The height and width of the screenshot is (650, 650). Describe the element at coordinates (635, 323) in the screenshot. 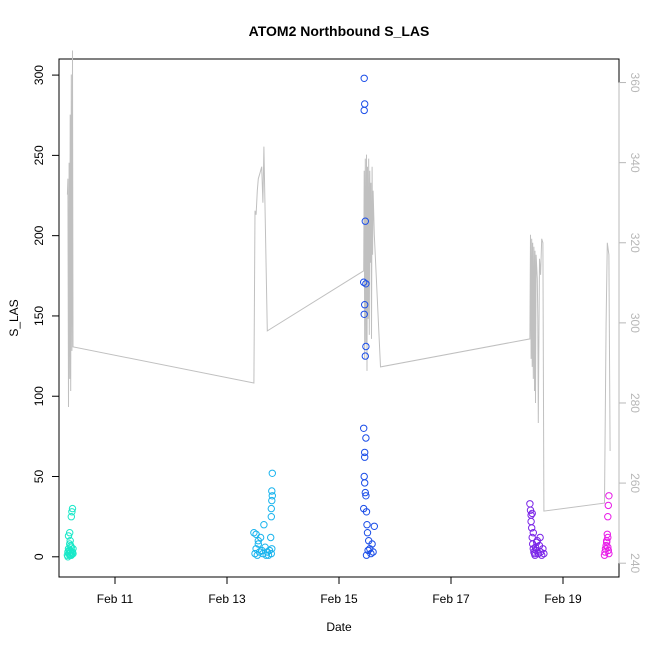

I see `y-right-tick-label-3: 300` at that location.